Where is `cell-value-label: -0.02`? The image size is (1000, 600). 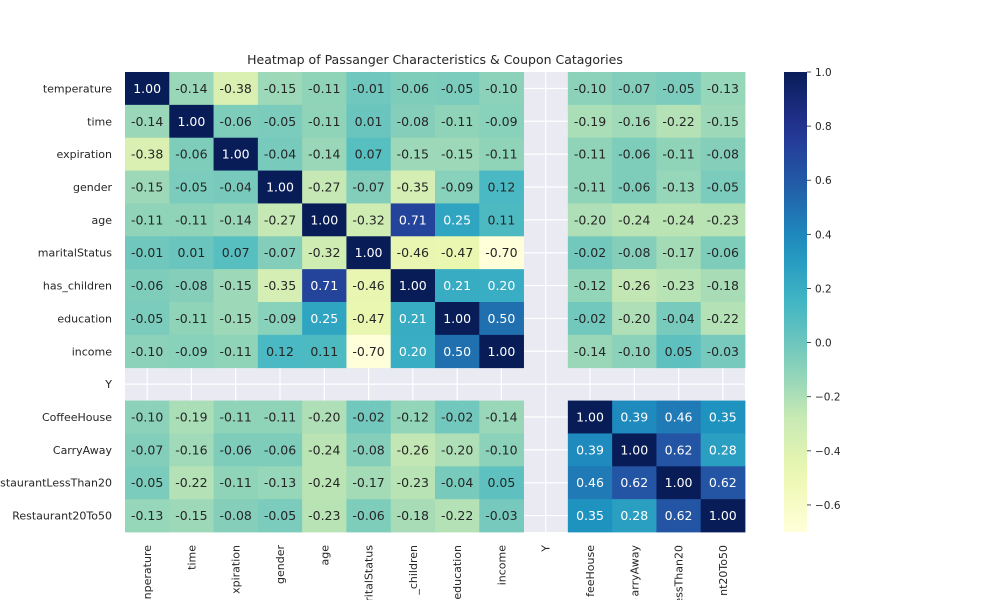 cell-value-label: -0.02 is located at coordinates (368, 417).